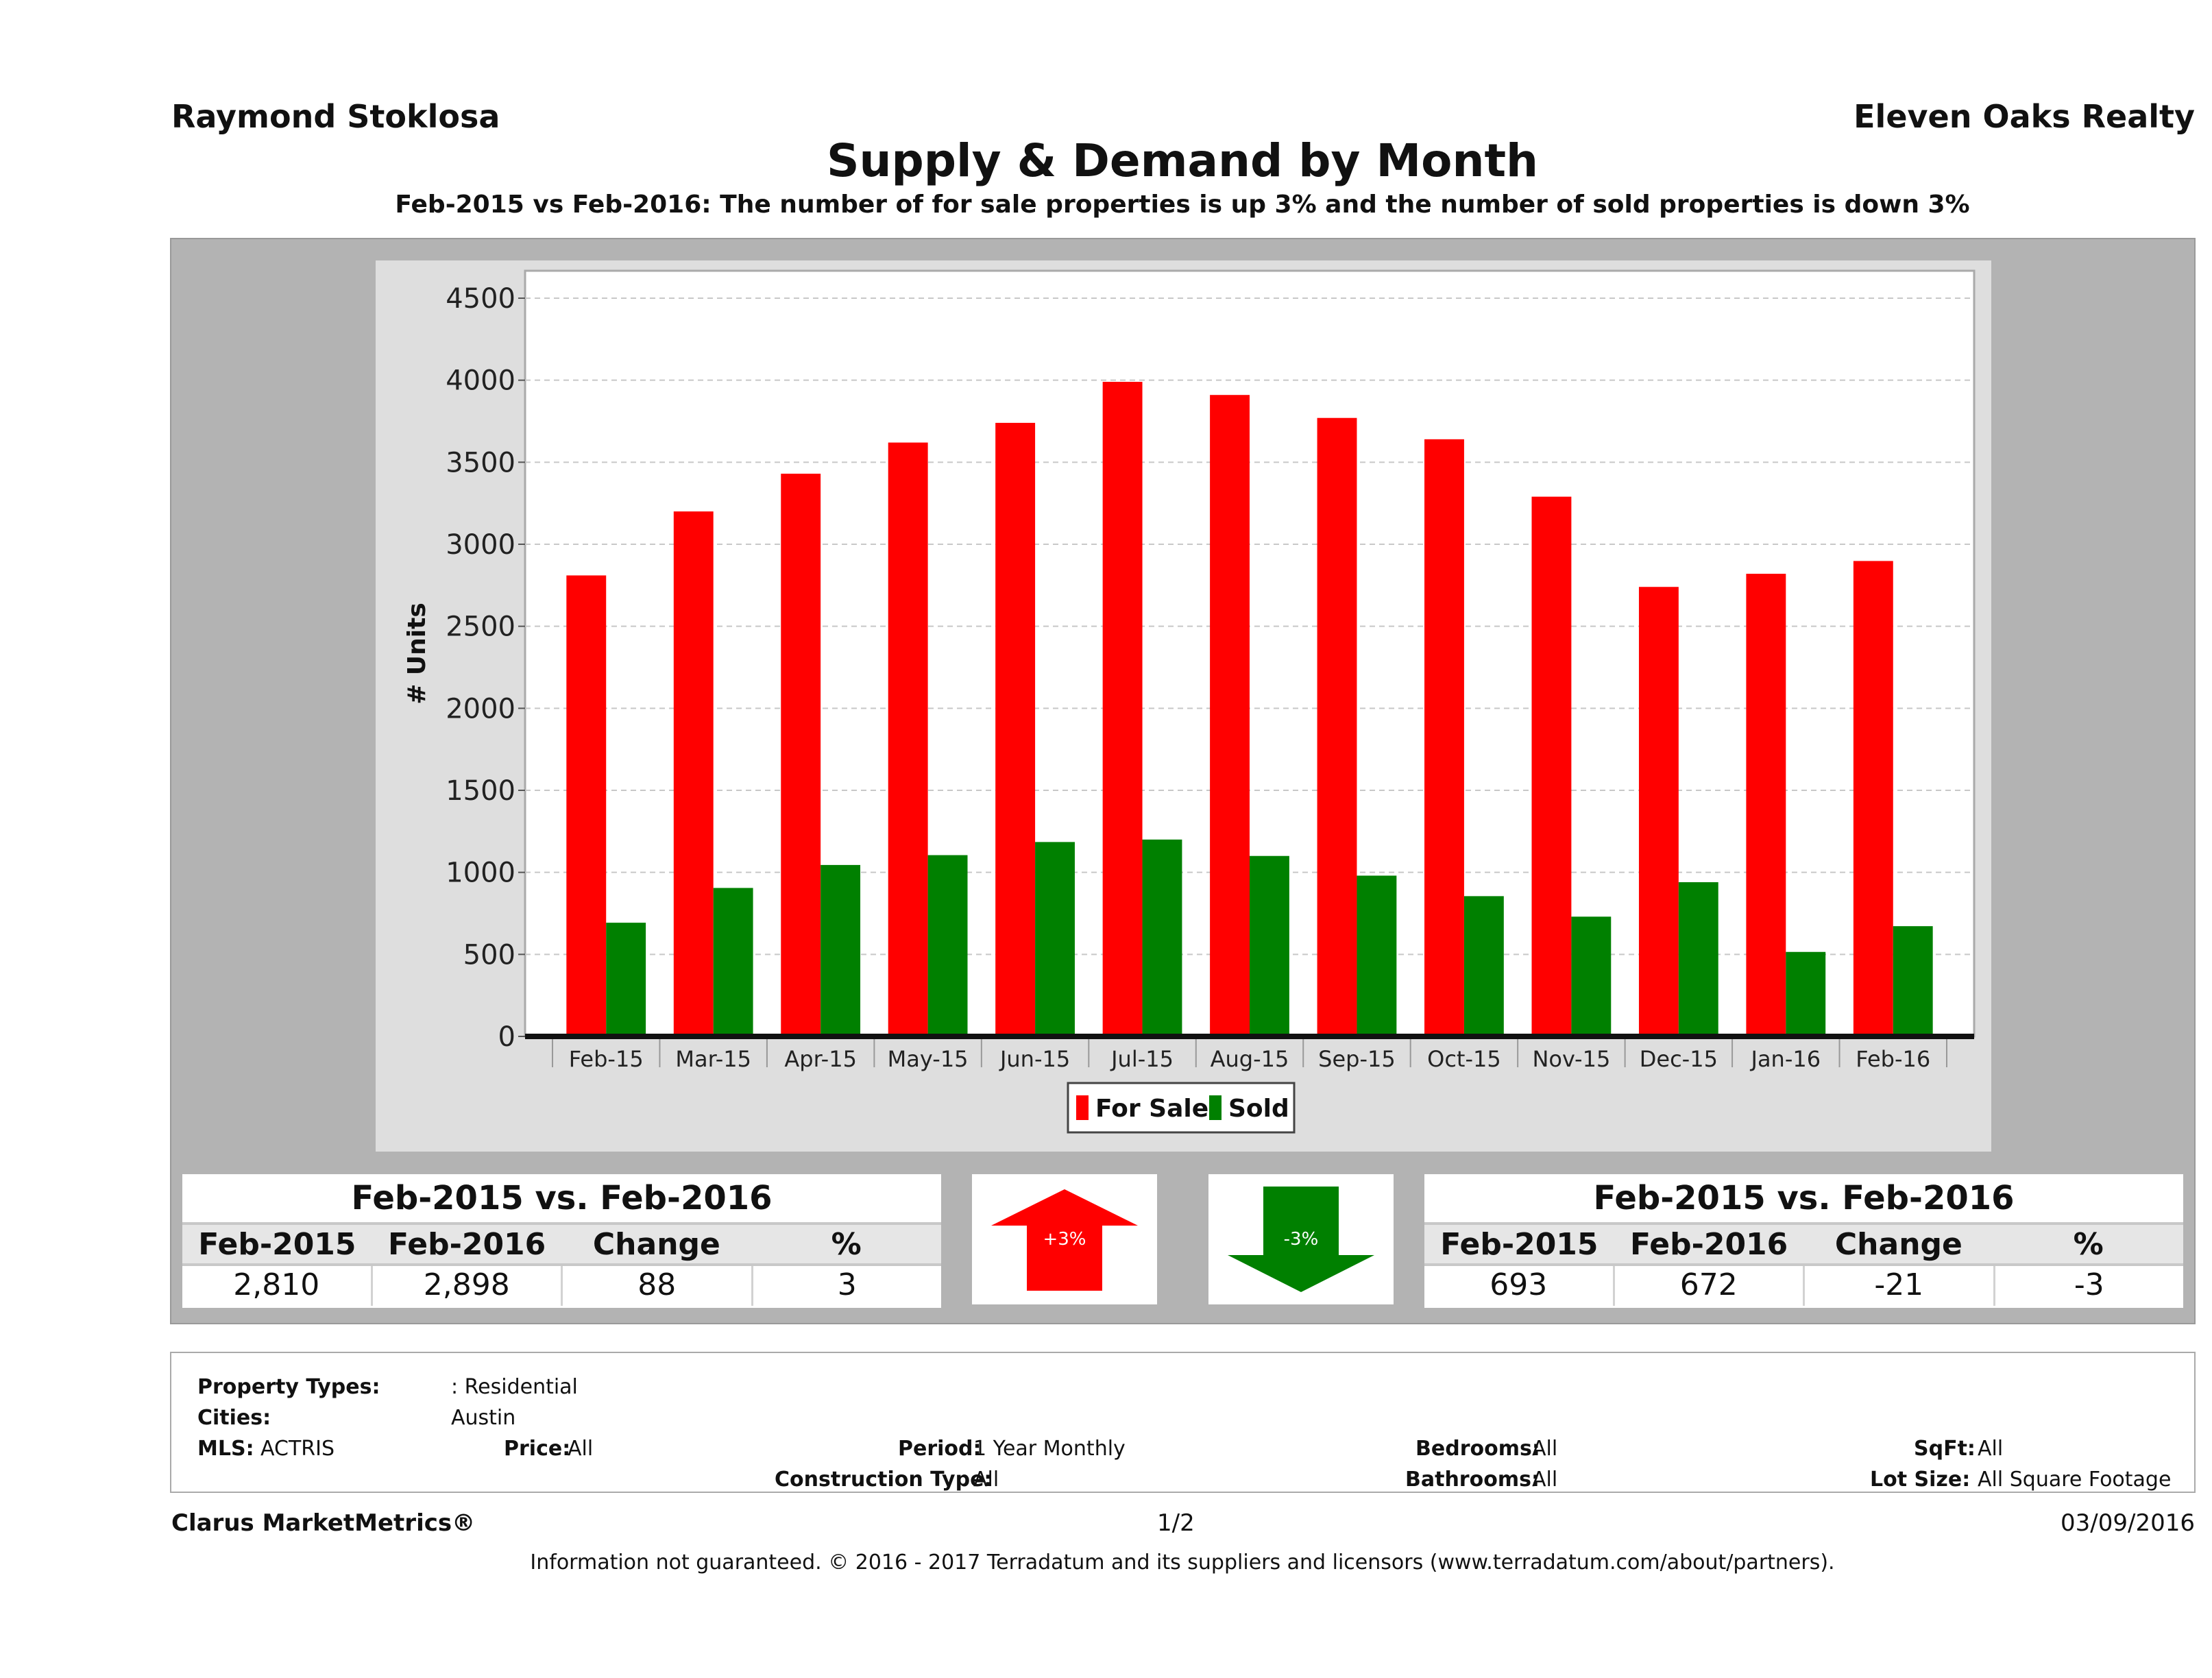 The image size is (2212, 1678). Describe the element at coordinates (1258, 1109) in the screenshot. I see `legend-sold-label: Sold` at that location.